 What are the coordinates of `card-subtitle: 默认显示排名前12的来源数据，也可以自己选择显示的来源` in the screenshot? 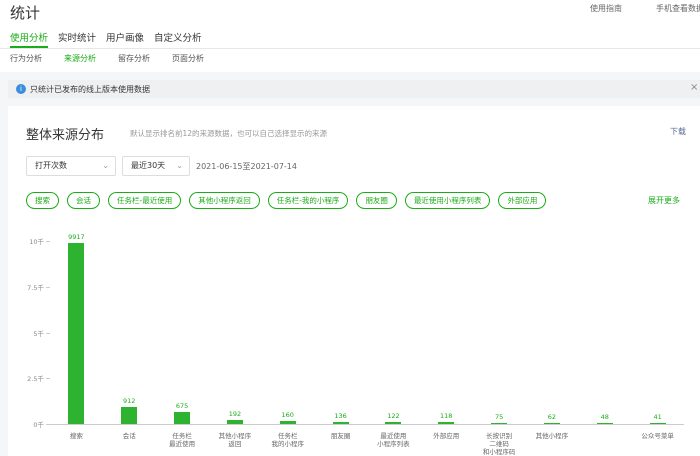 It's located at (229, 133).